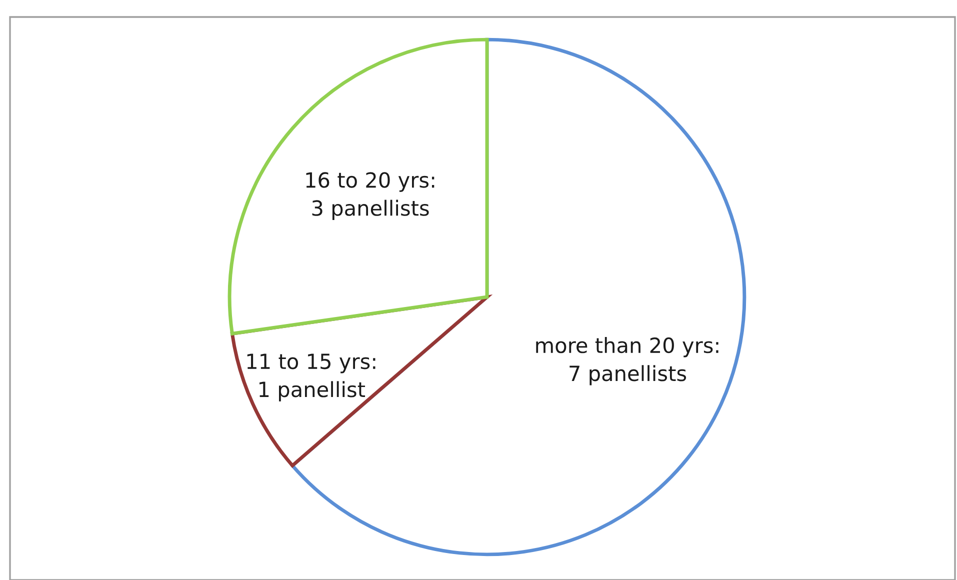 This screenshot has height=580, width=957. I want to click on slice-label: 16 to 20 yrs: 3 panellists, so click(370, 196).